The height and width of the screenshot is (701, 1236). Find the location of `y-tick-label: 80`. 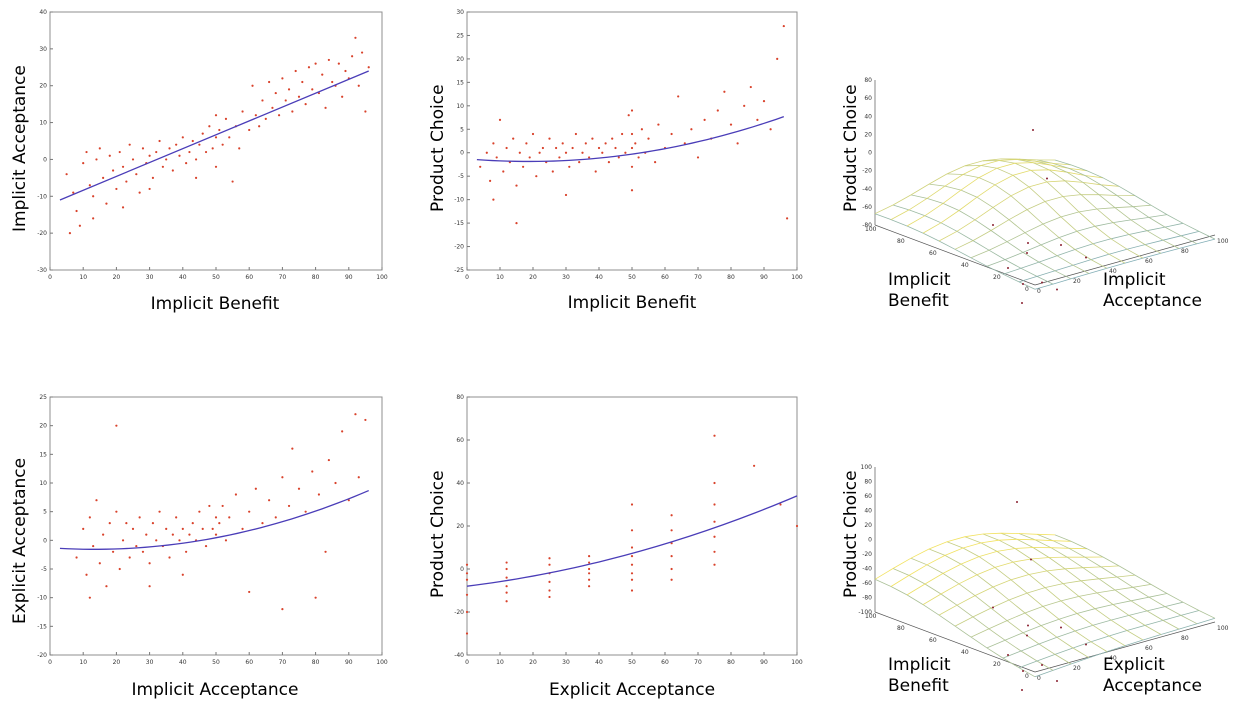

y-tick-label: 80 is located at coordinates (901, 628).